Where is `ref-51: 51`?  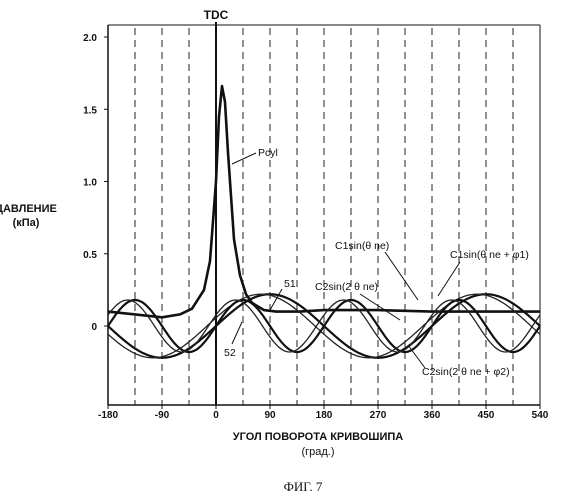 ref-51: 51 is located at coordinates (290, 284).